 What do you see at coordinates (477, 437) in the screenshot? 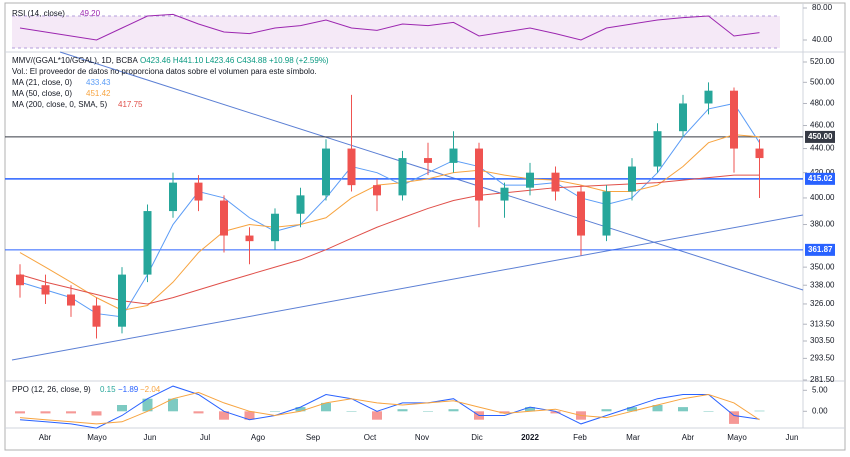
I see `x-tick-label: Dic` at bounding box center [477, 437].